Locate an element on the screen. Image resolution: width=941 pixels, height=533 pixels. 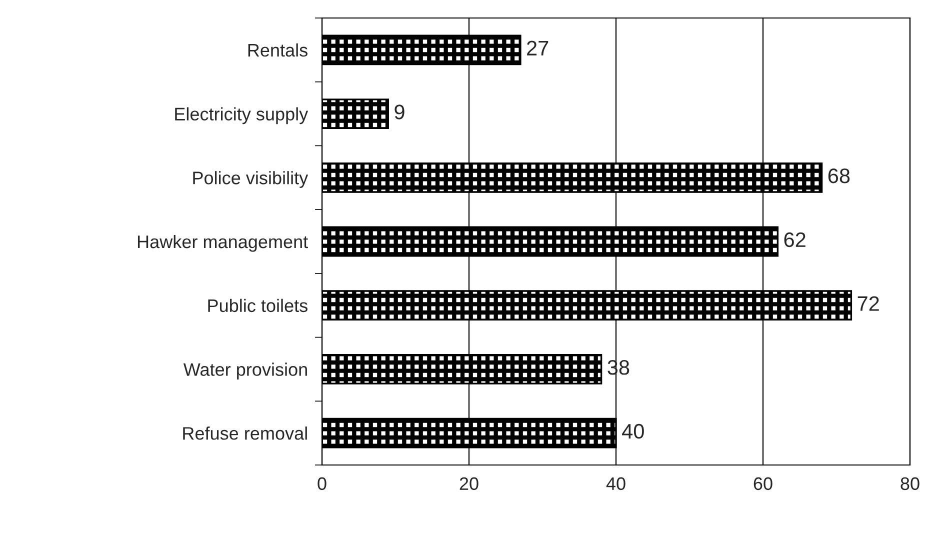
y-tick-label: Public toilets is located at coordinates (258, 305).